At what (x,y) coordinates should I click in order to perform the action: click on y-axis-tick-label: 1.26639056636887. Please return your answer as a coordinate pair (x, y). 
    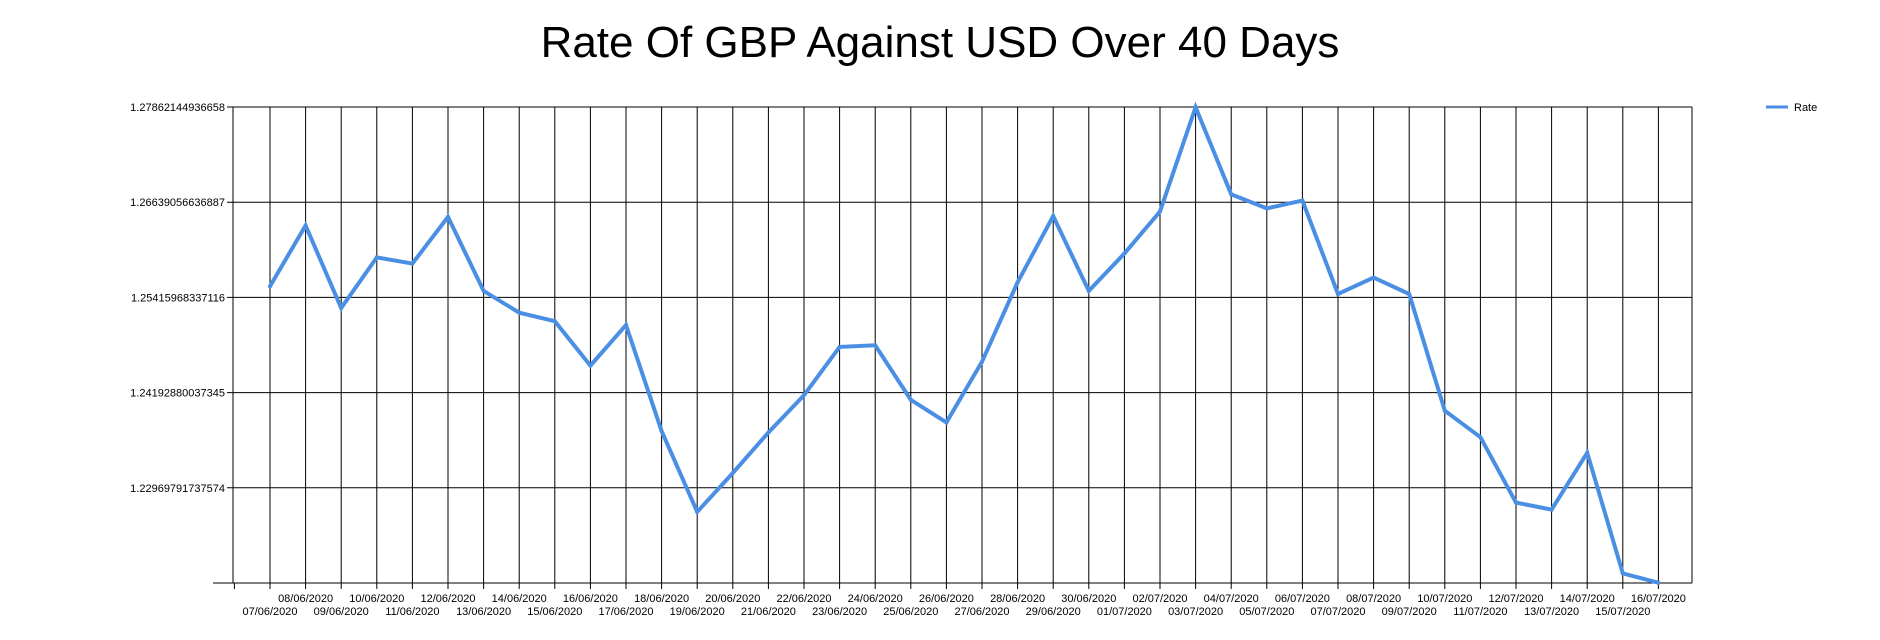
    Looking at the image, I should click on (177, 203).